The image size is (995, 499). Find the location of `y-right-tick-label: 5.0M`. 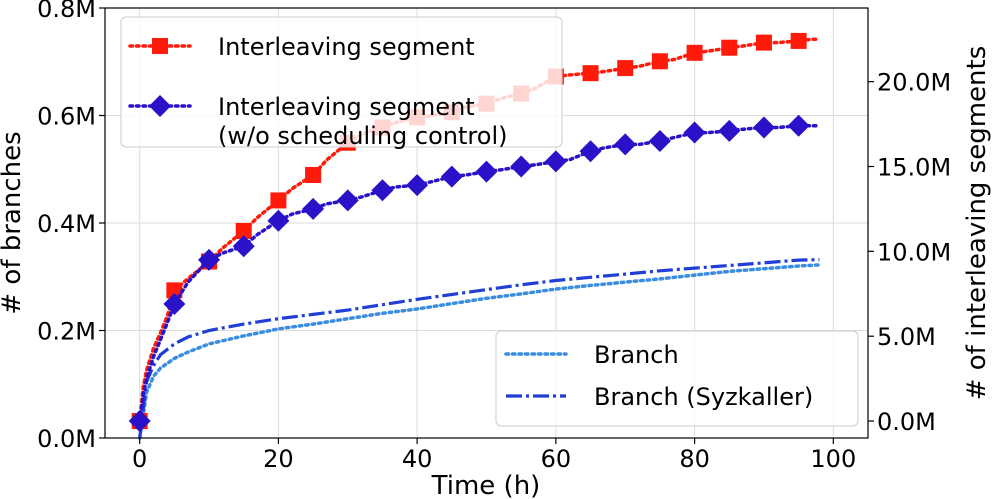

y-right-tick-label: 5.0M is located at coordinates (906, 337).